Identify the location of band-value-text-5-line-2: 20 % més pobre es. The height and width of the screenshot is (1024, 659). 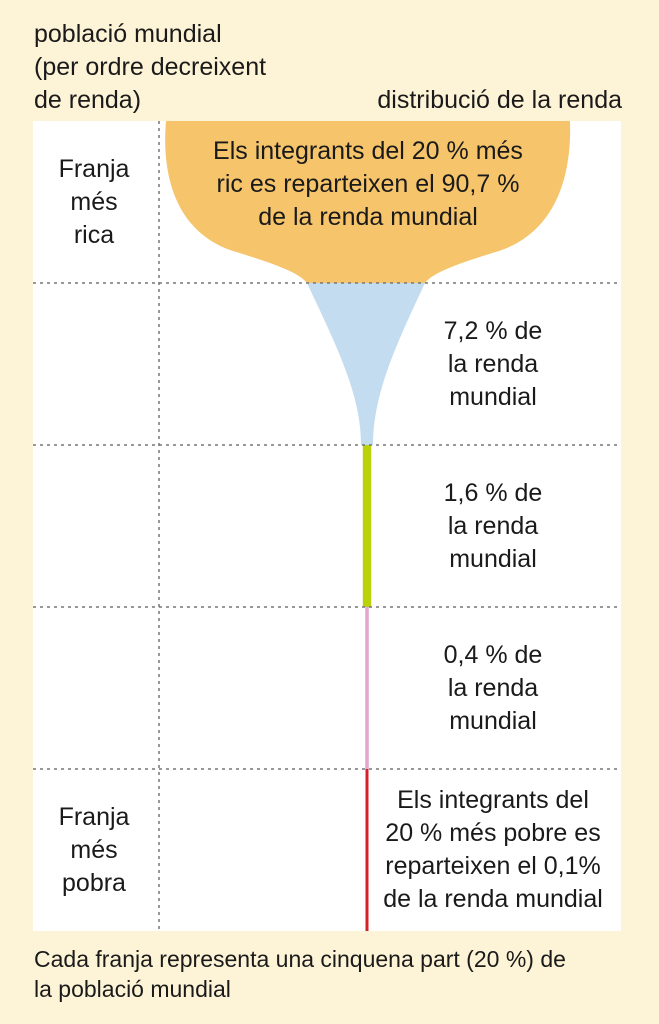
(493, 833).